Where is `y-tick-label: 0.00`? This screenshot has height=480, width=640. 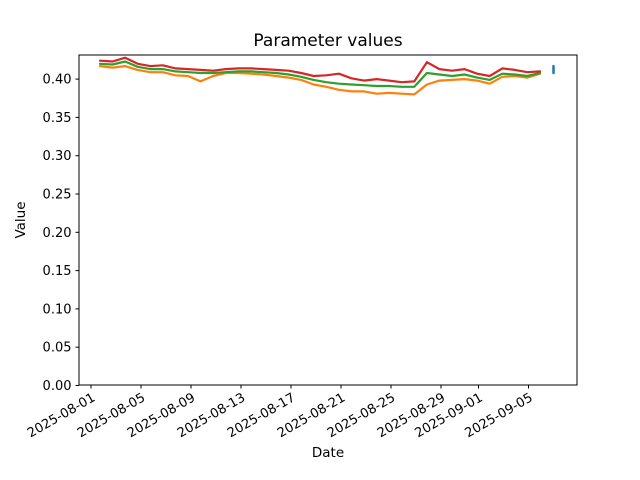
y-tick-label: 0.00 is located at coordinates (57, 386).